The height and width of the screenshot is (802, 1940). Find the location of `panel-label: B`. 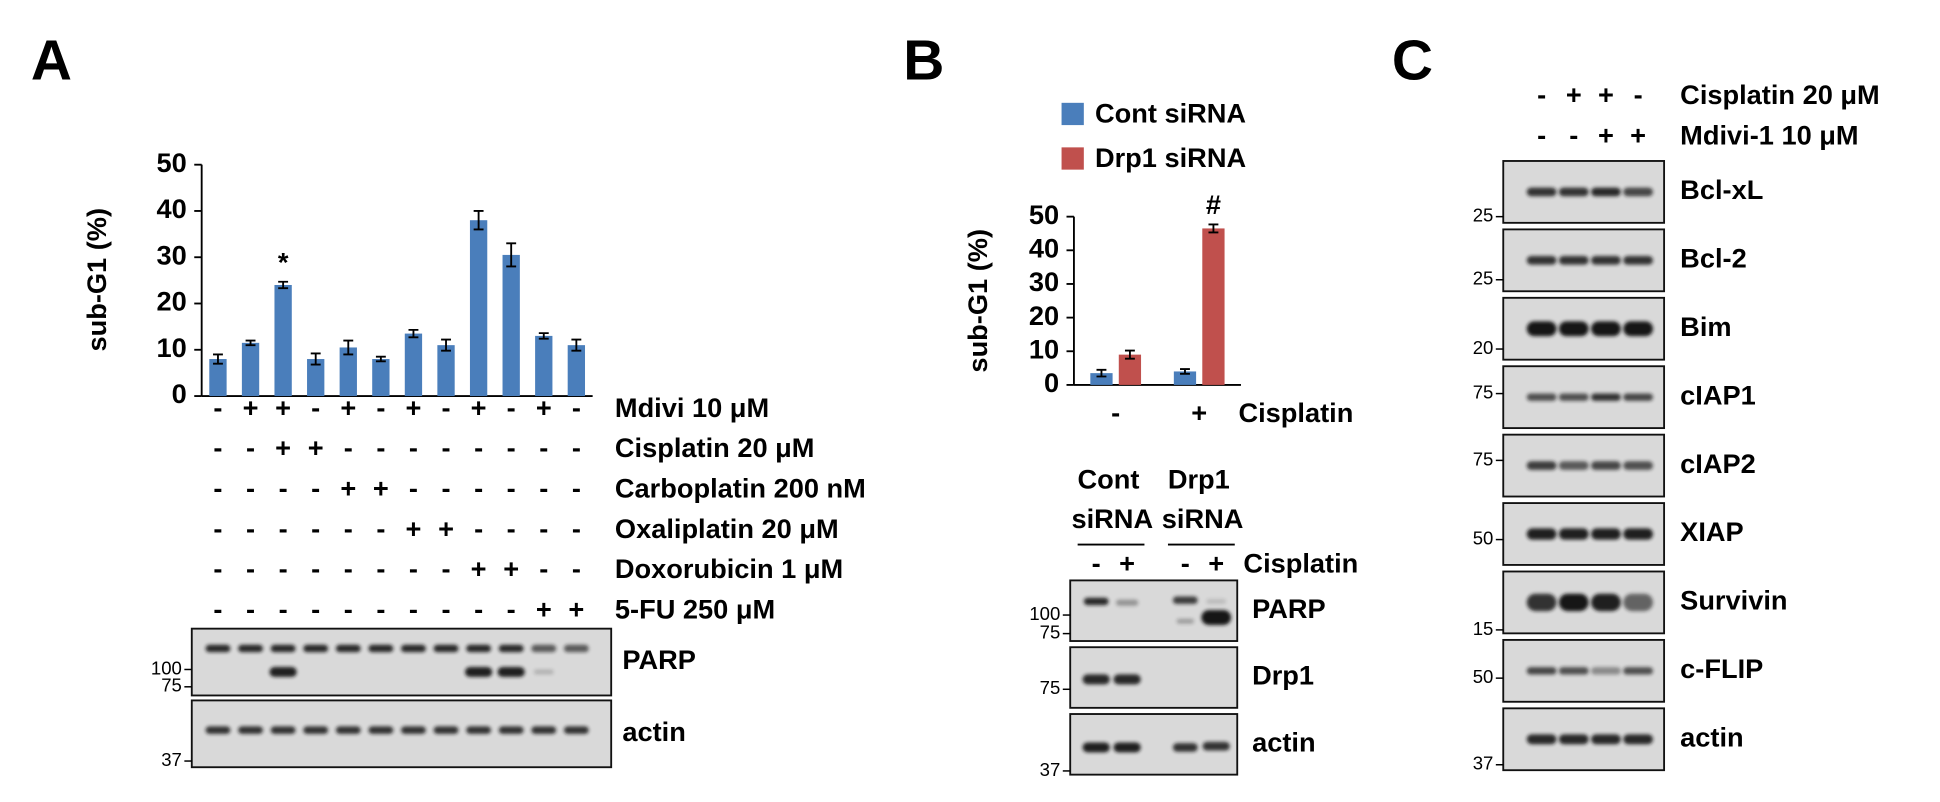

panel-label: B is located at coordinates (923, 61).